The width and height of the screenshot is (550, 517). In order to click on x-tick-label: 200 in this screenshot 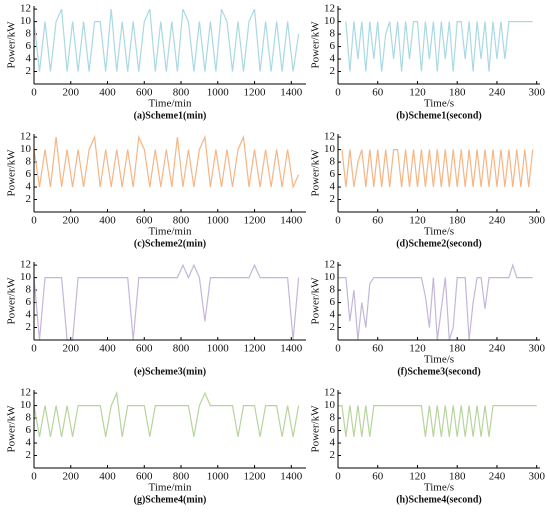, I will do `click(71, 221)`.